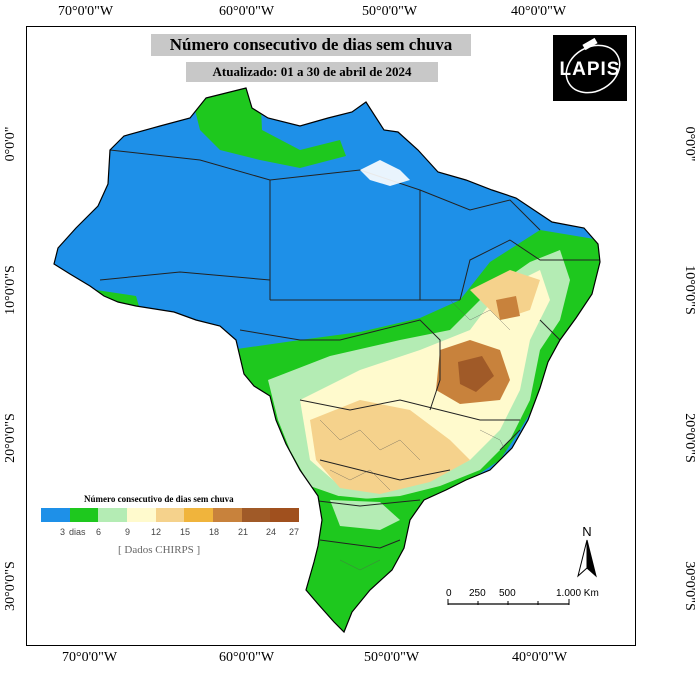  What do you see at coordinates (159, 499) in the screenshot?
I see `legend-title: Número consecutivo de dias sem chuva` at bounding box center [159, 499].